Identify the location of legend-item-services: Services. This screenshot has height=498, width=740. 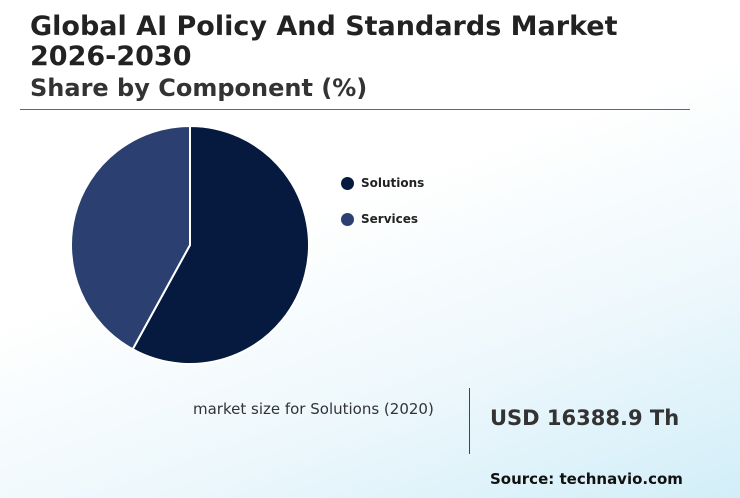
(382, 219).